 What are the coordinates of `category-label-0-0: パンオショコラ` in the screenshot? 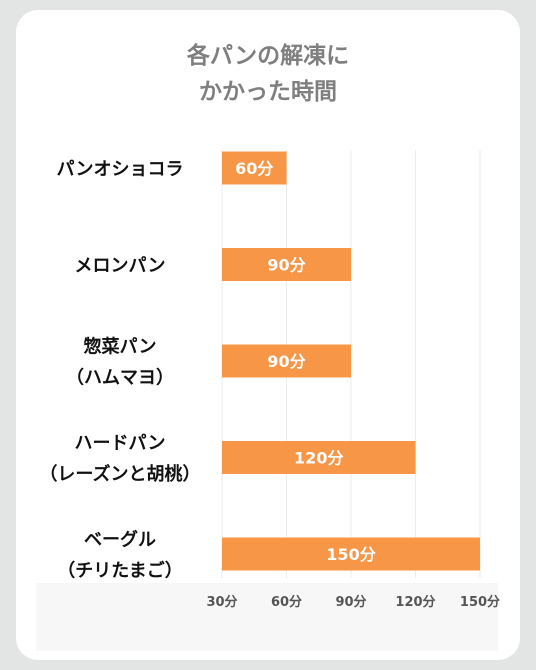 It's located at (120, 169).